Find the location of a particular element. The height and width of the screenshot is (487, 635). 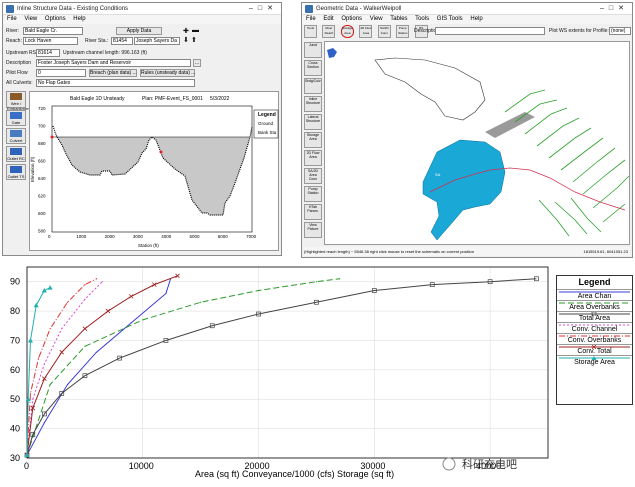

app-icon is located at coordinates (10, 9).